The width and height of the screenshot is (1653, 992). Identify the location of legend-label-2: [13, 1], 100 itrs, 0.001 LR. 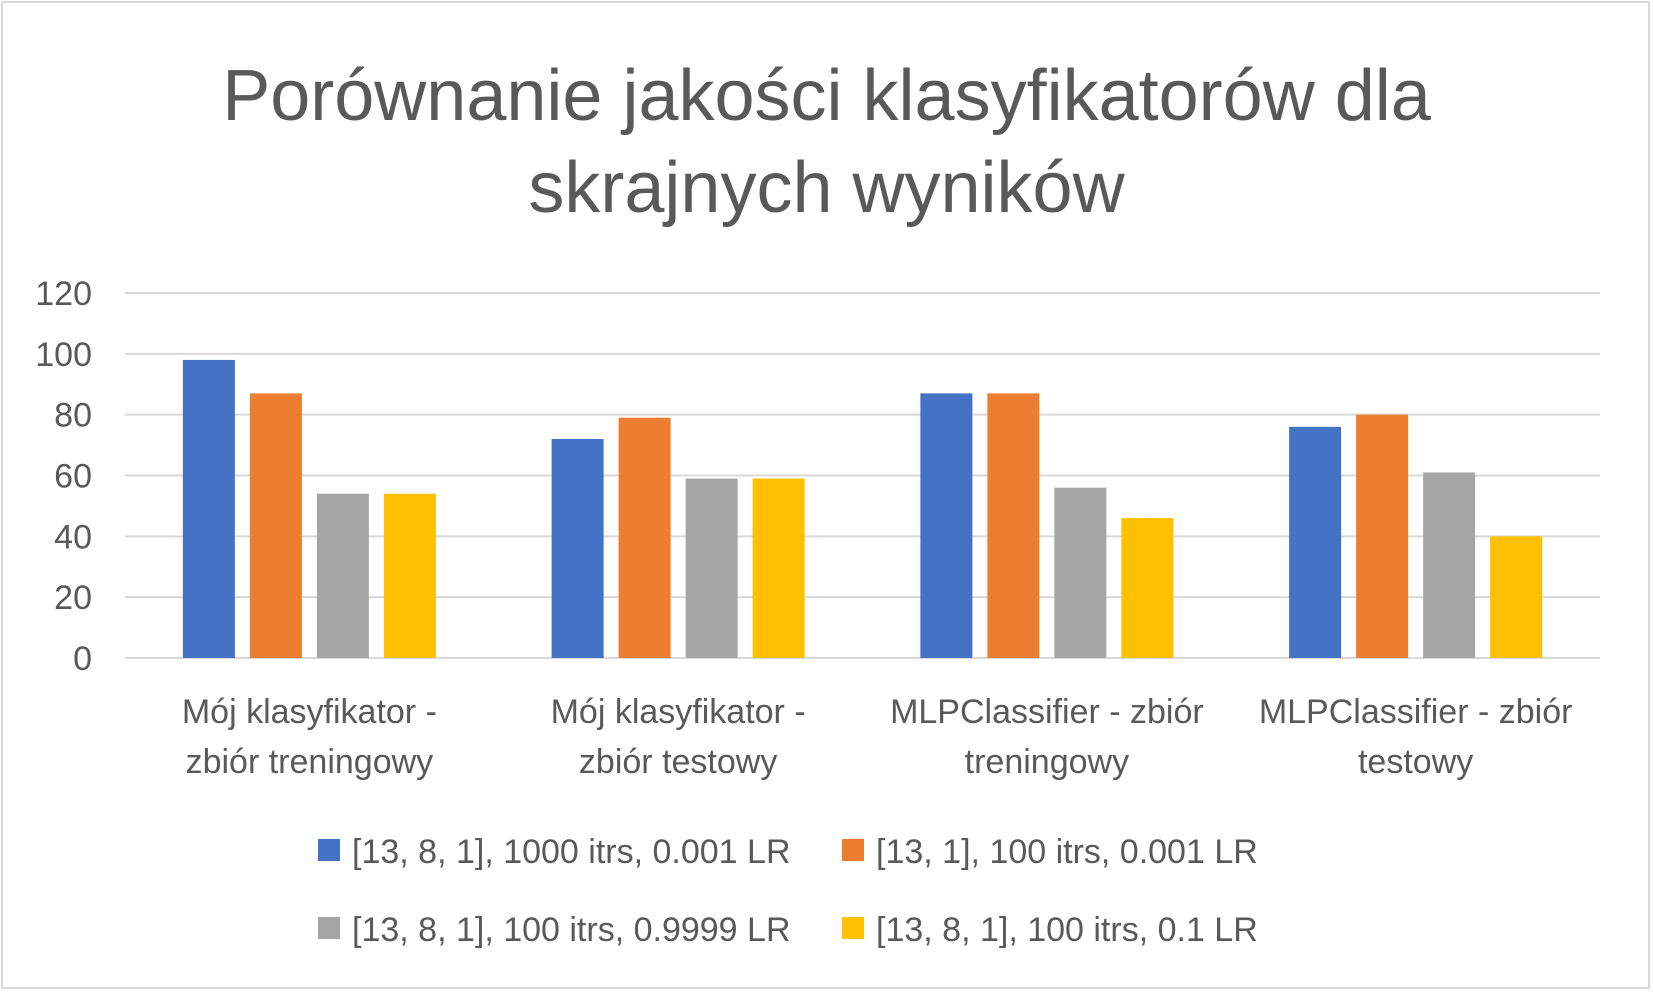
(1067, 852).